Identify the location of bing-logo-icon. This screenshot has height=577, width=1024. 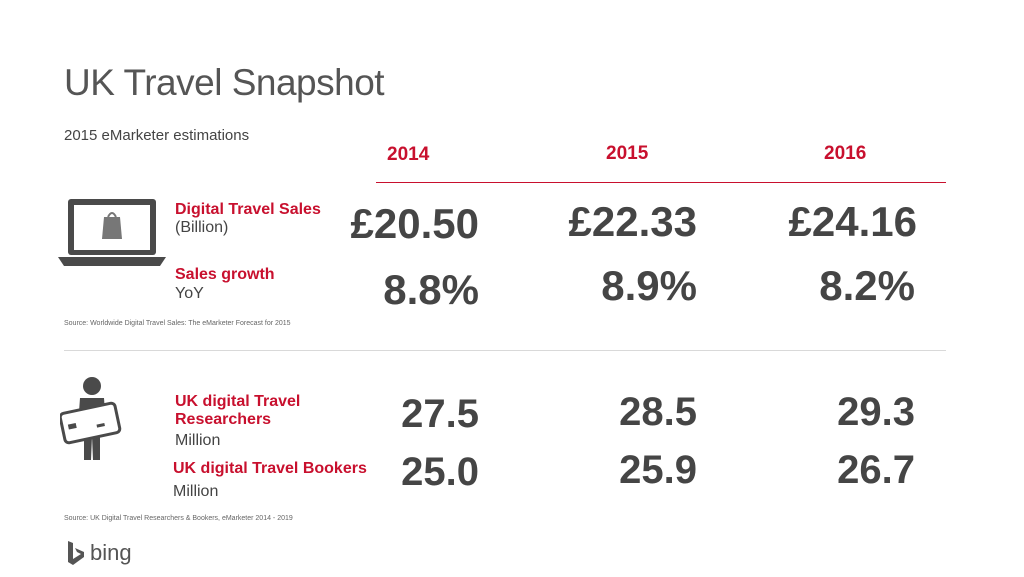
(76, 555).